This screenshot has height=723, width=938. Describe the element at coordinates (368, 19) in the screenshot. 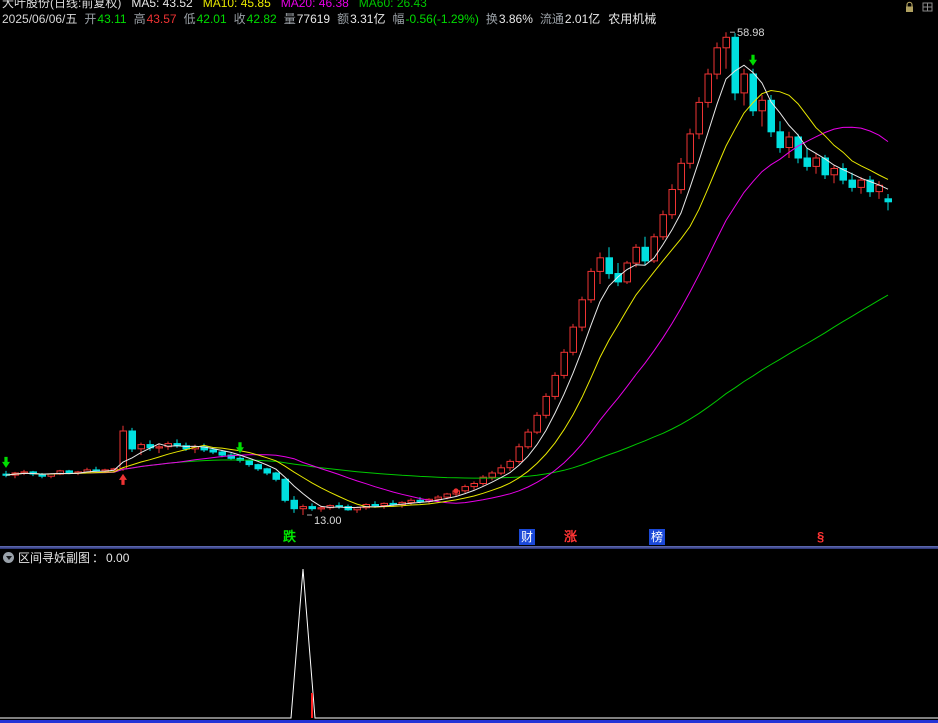

I see `quote-field-value: 3.31亿` at that location.